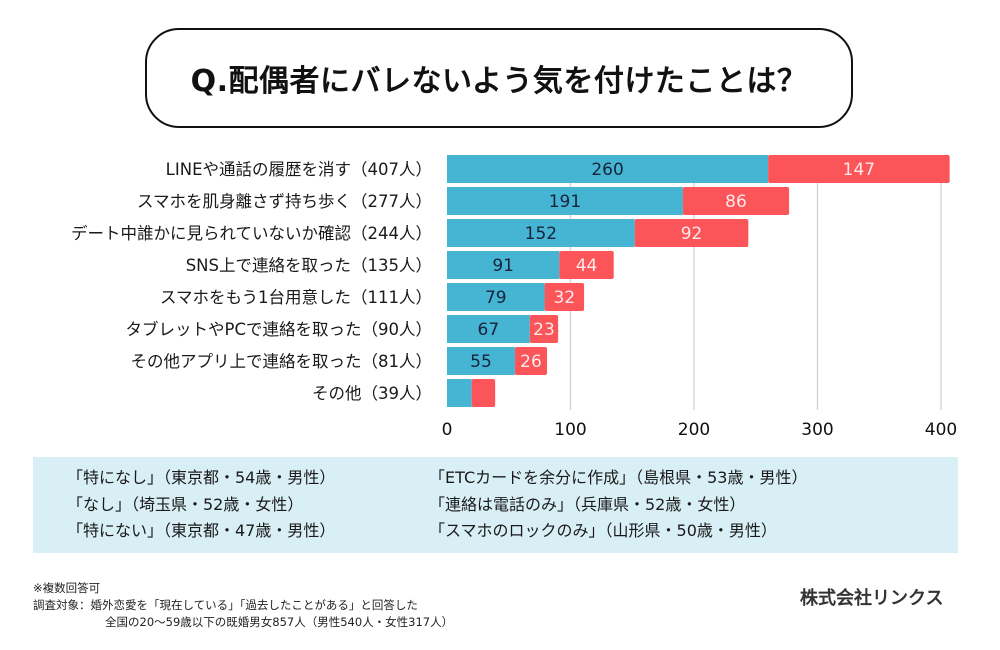  What do you see at coordinates (225, 605) in the screenshot?
I see `note-survey-target: 調査対象：婚外恋愛を「現在している」「過去したことがある」と回答した` at bounding box center [225, 605].